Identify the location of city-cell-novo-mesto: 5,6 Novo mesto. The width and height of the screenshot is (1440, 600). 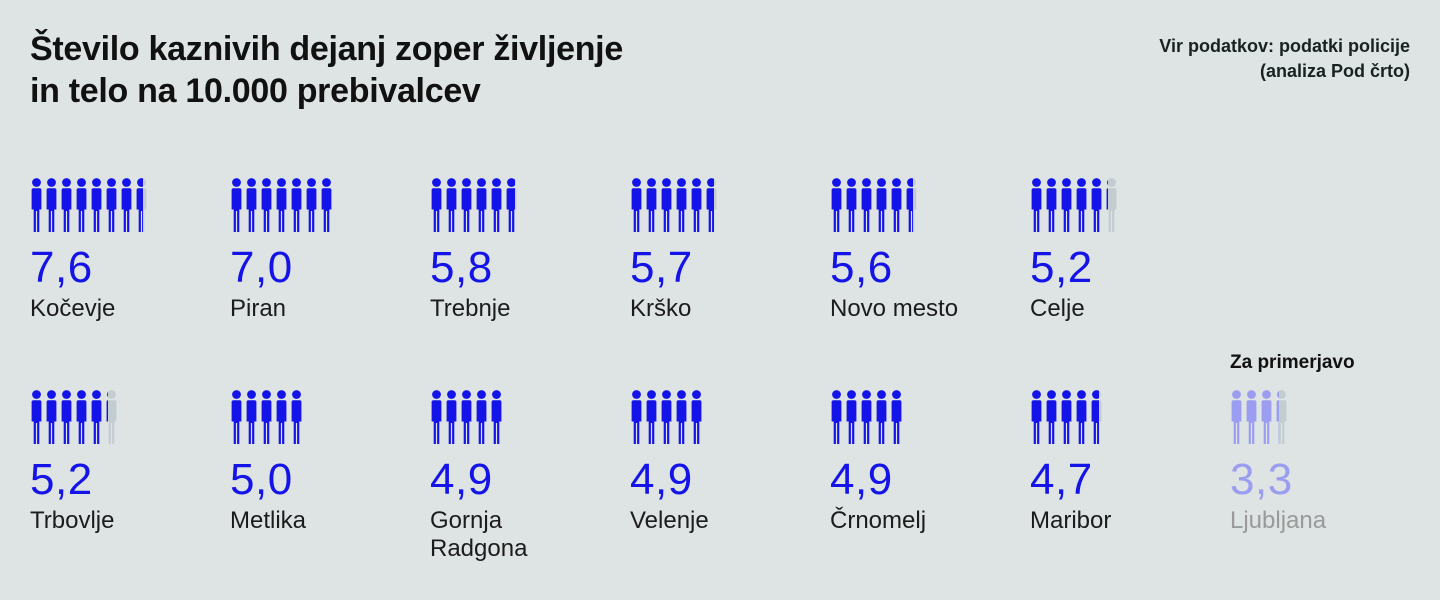
(930, 250).